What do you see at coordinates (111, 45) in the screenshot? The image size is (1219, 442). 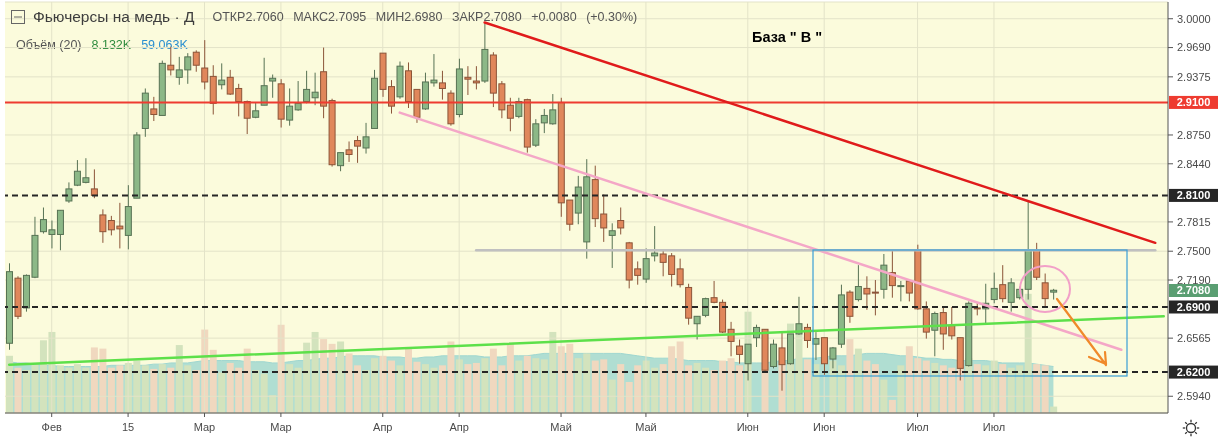 I see `annotation: 8.132K` at bounding box center [111, 45].